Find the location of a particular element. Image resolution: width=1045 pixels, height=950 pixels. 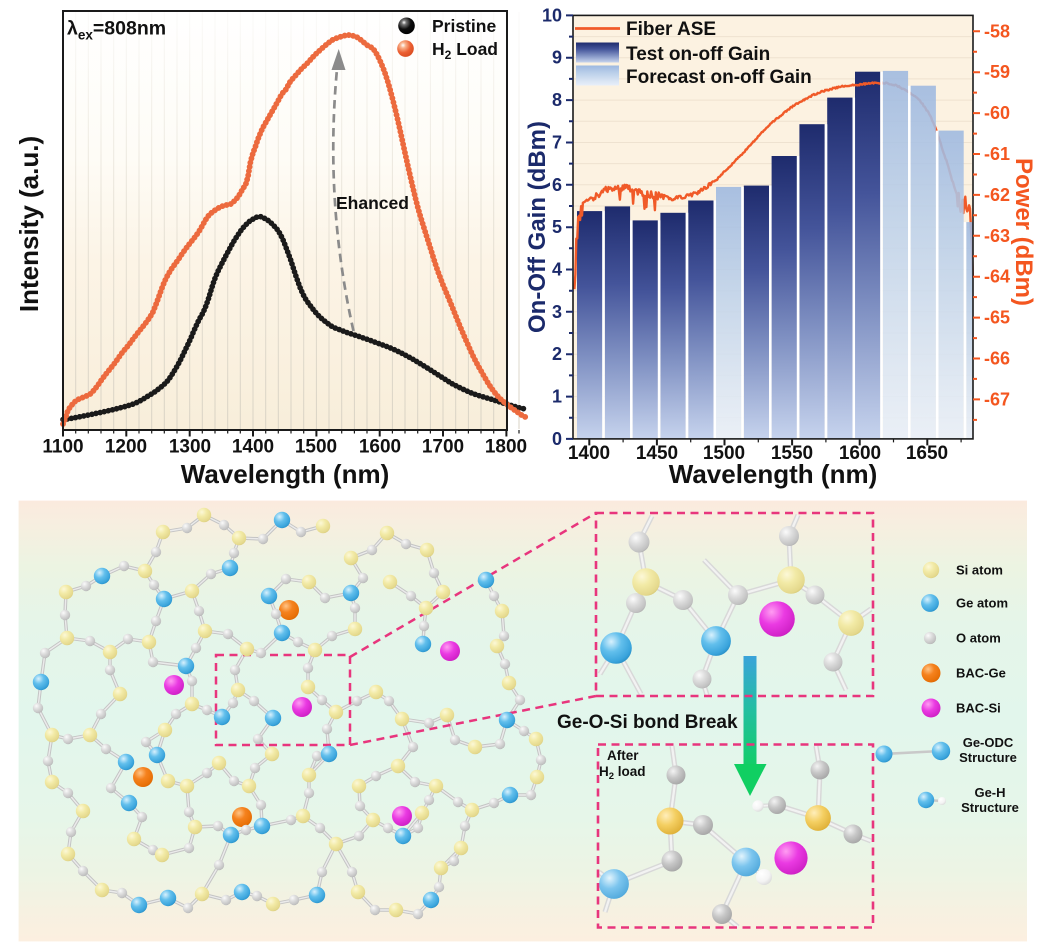

svg-text: 7 is located at coordinates (557, 142).